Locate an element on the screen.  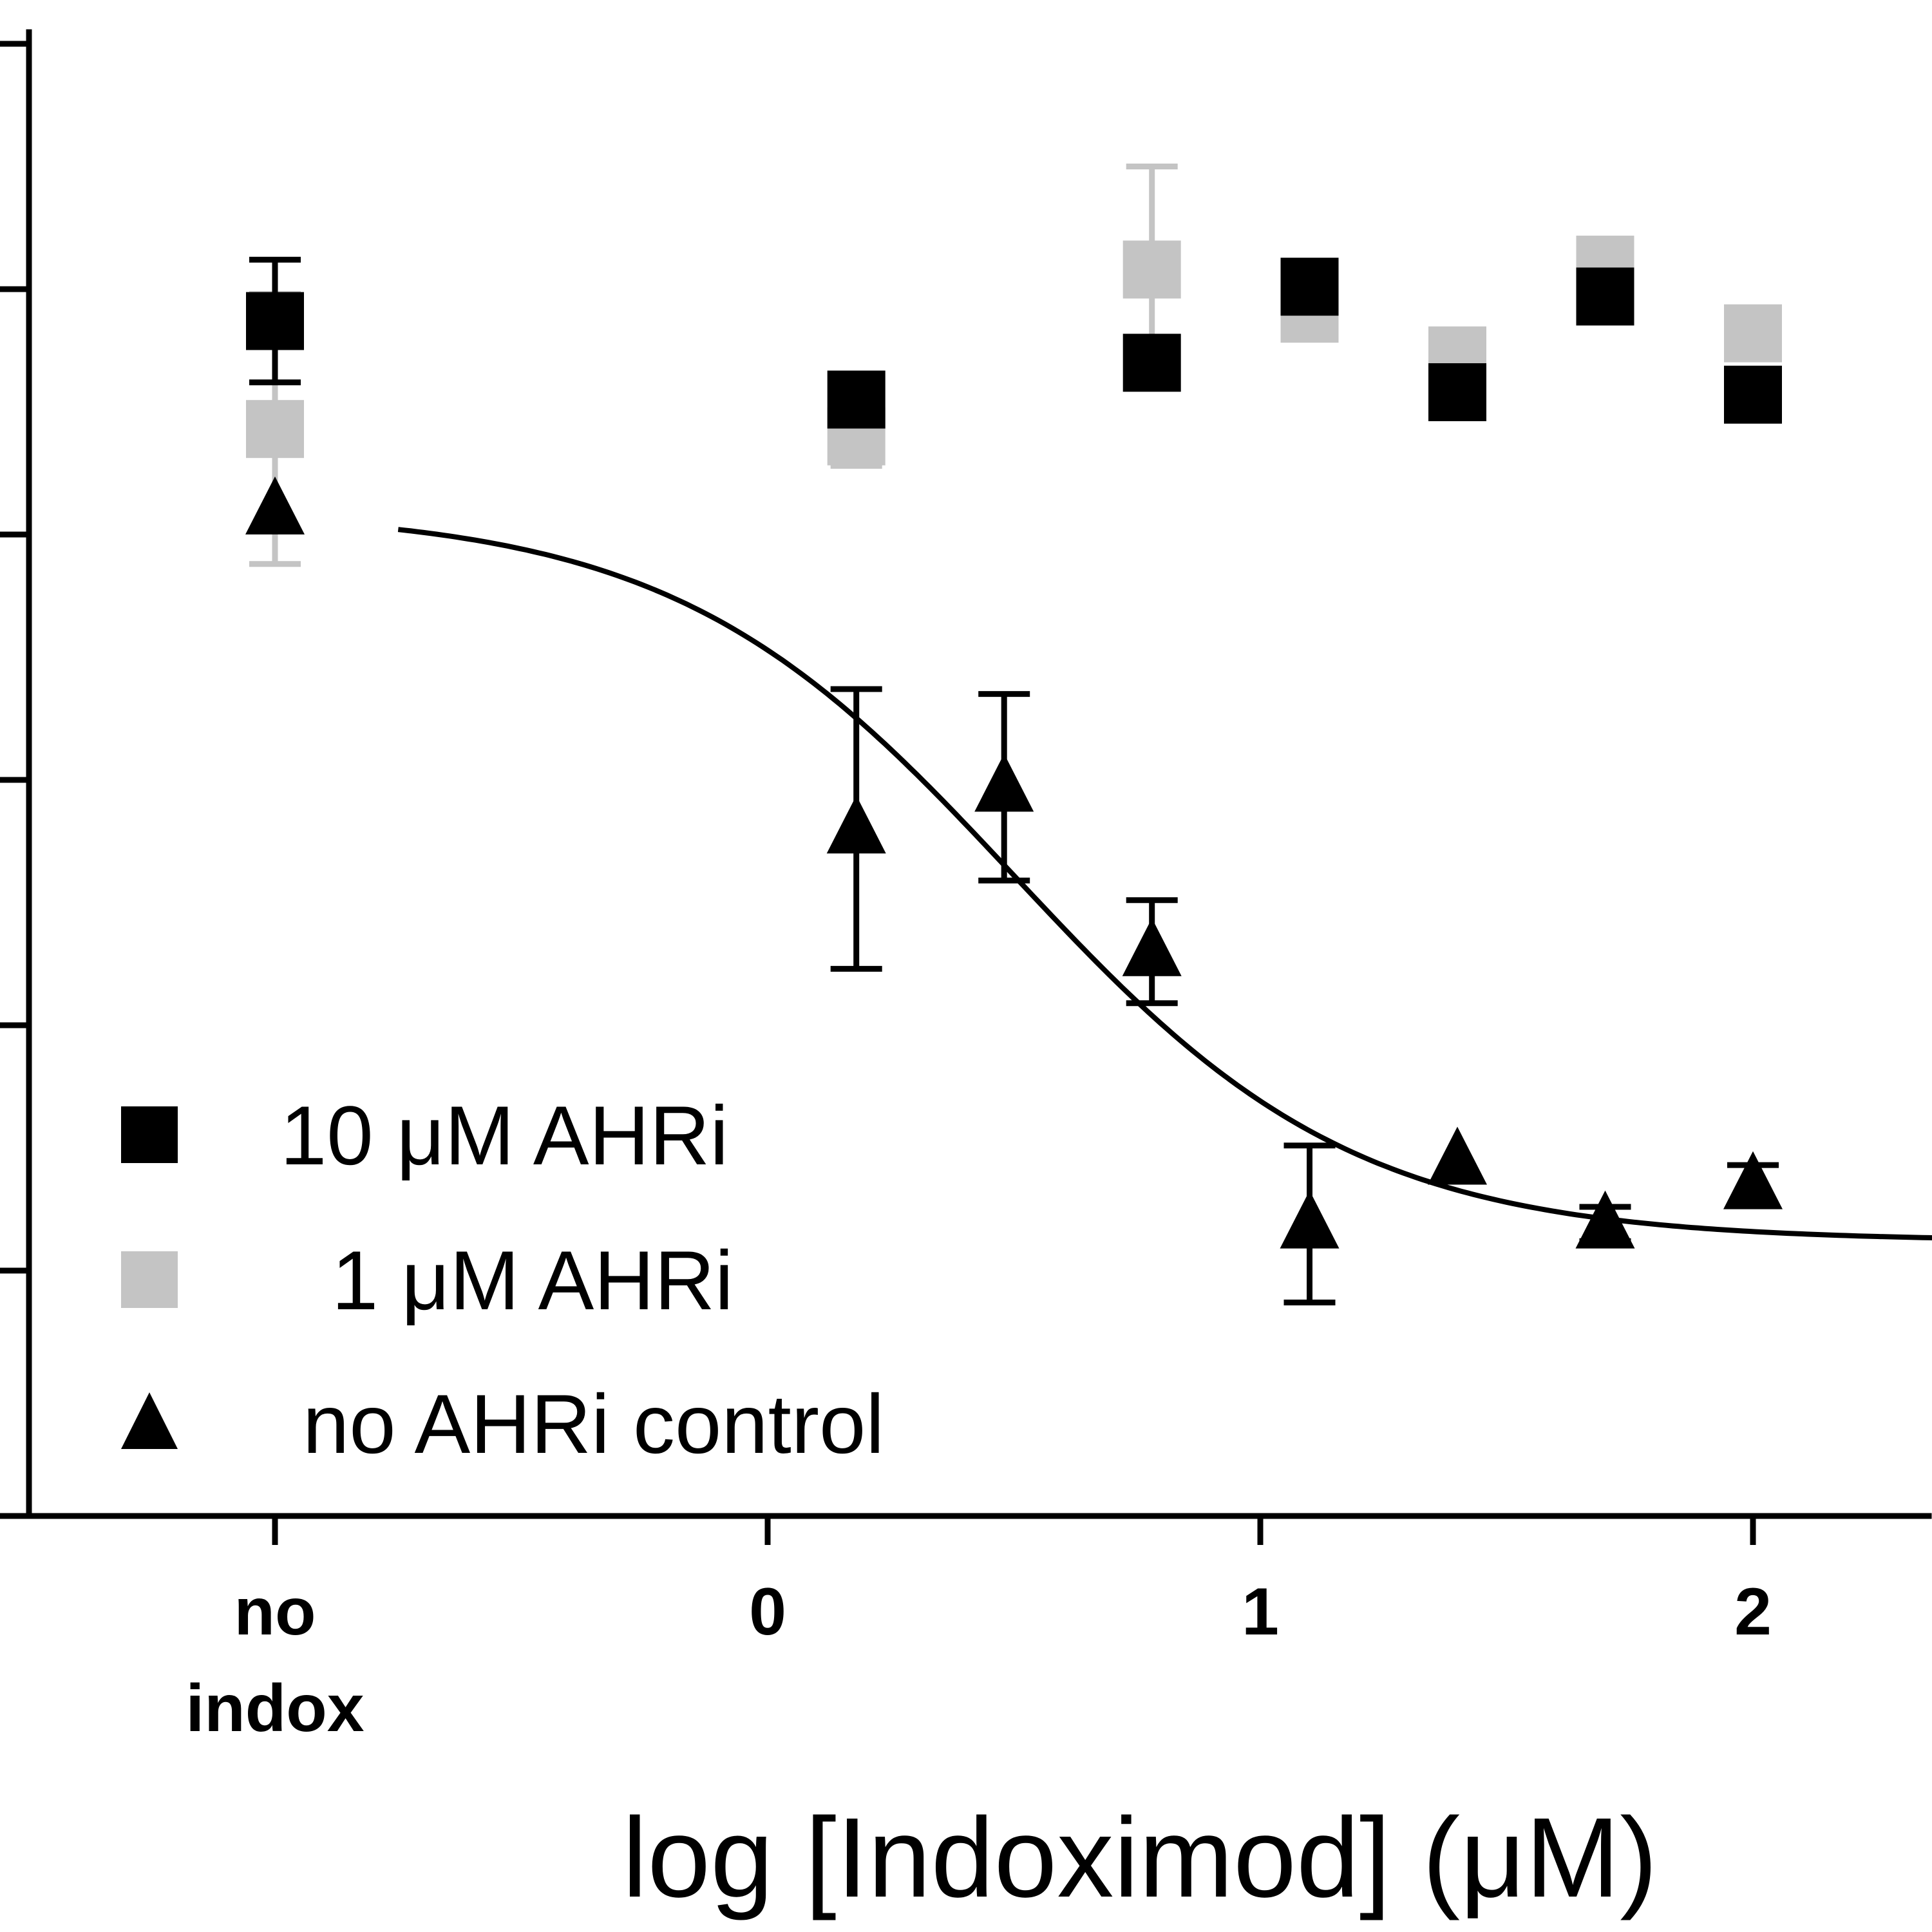
legend-label-1-m-ahri: 1 μM AHRi is located at coordinates (533, 1280).